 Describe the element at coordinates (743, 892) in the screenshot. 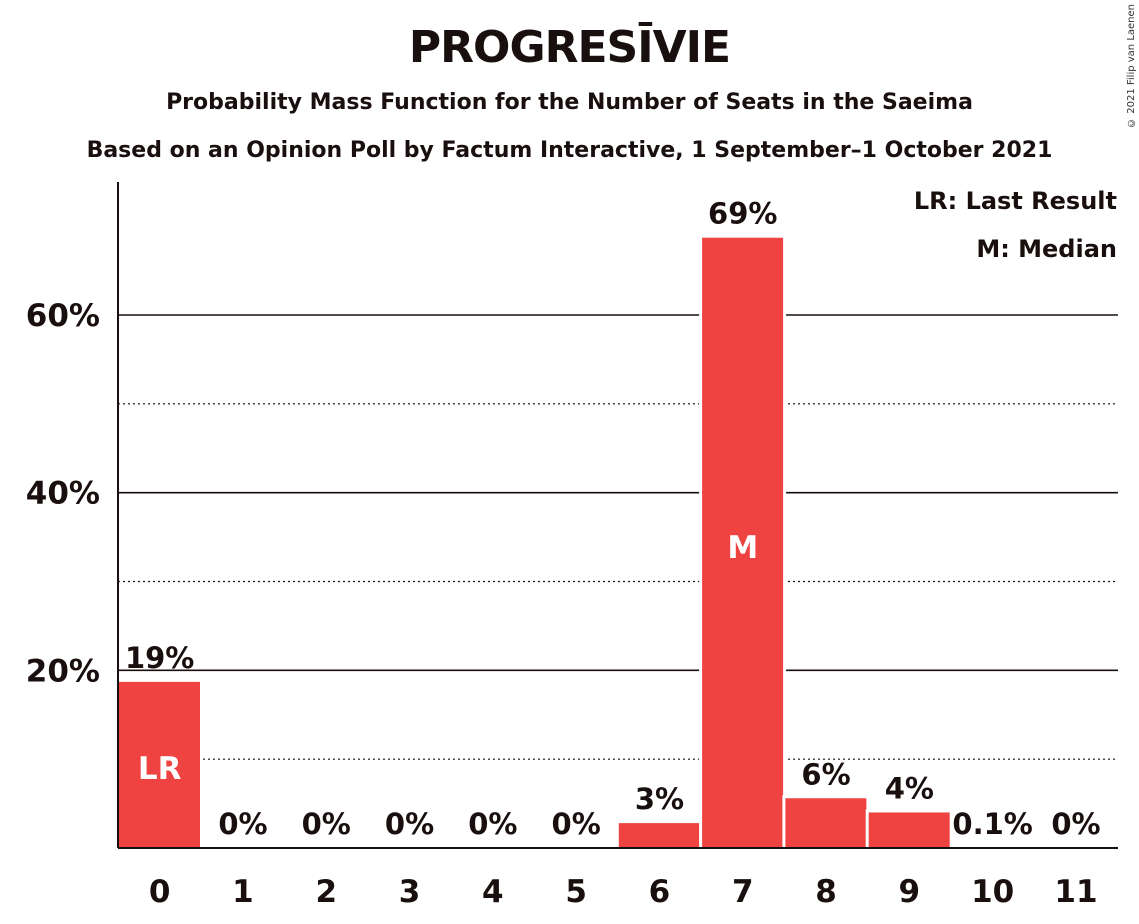

I see `x-tick-label: 7` at that location.